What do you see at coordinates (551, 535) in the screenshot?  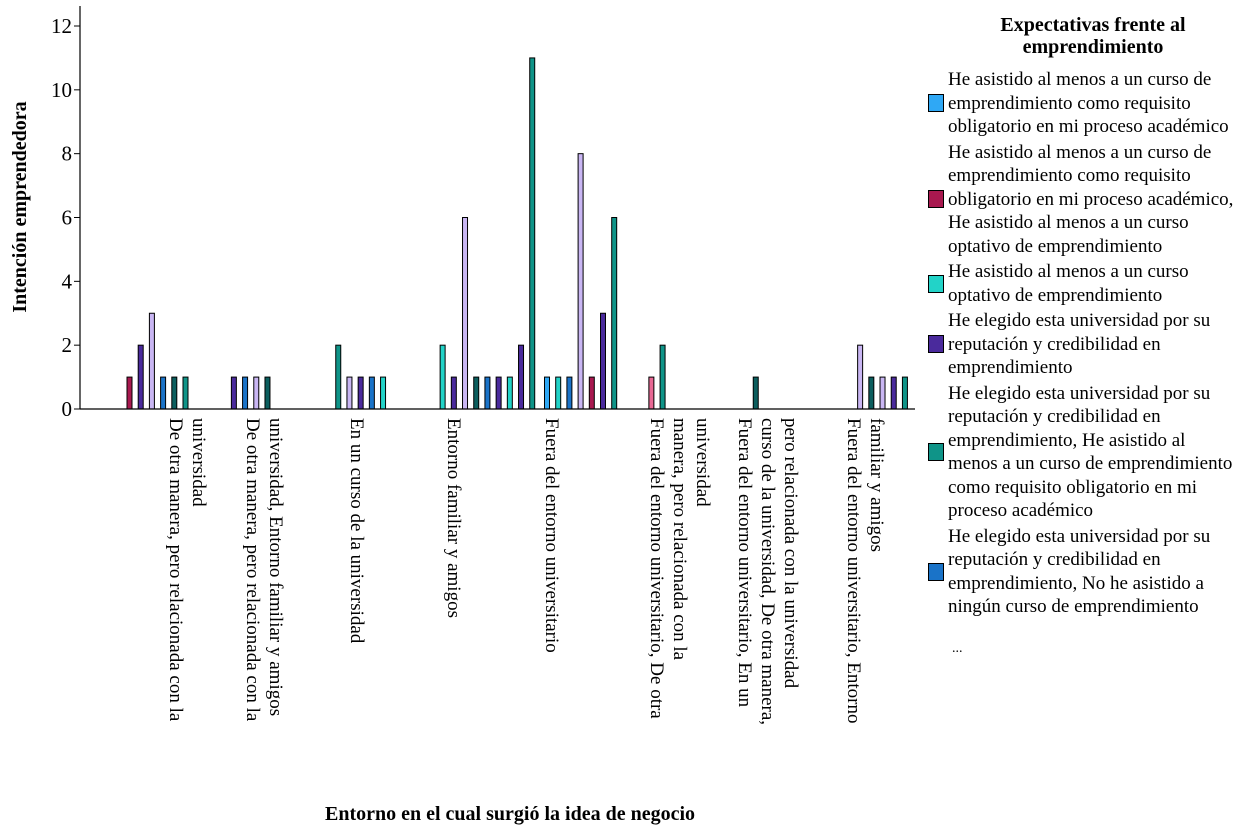 I see `x-category-label: Fuera del entorno universitario` at bounding box center [551, 535].